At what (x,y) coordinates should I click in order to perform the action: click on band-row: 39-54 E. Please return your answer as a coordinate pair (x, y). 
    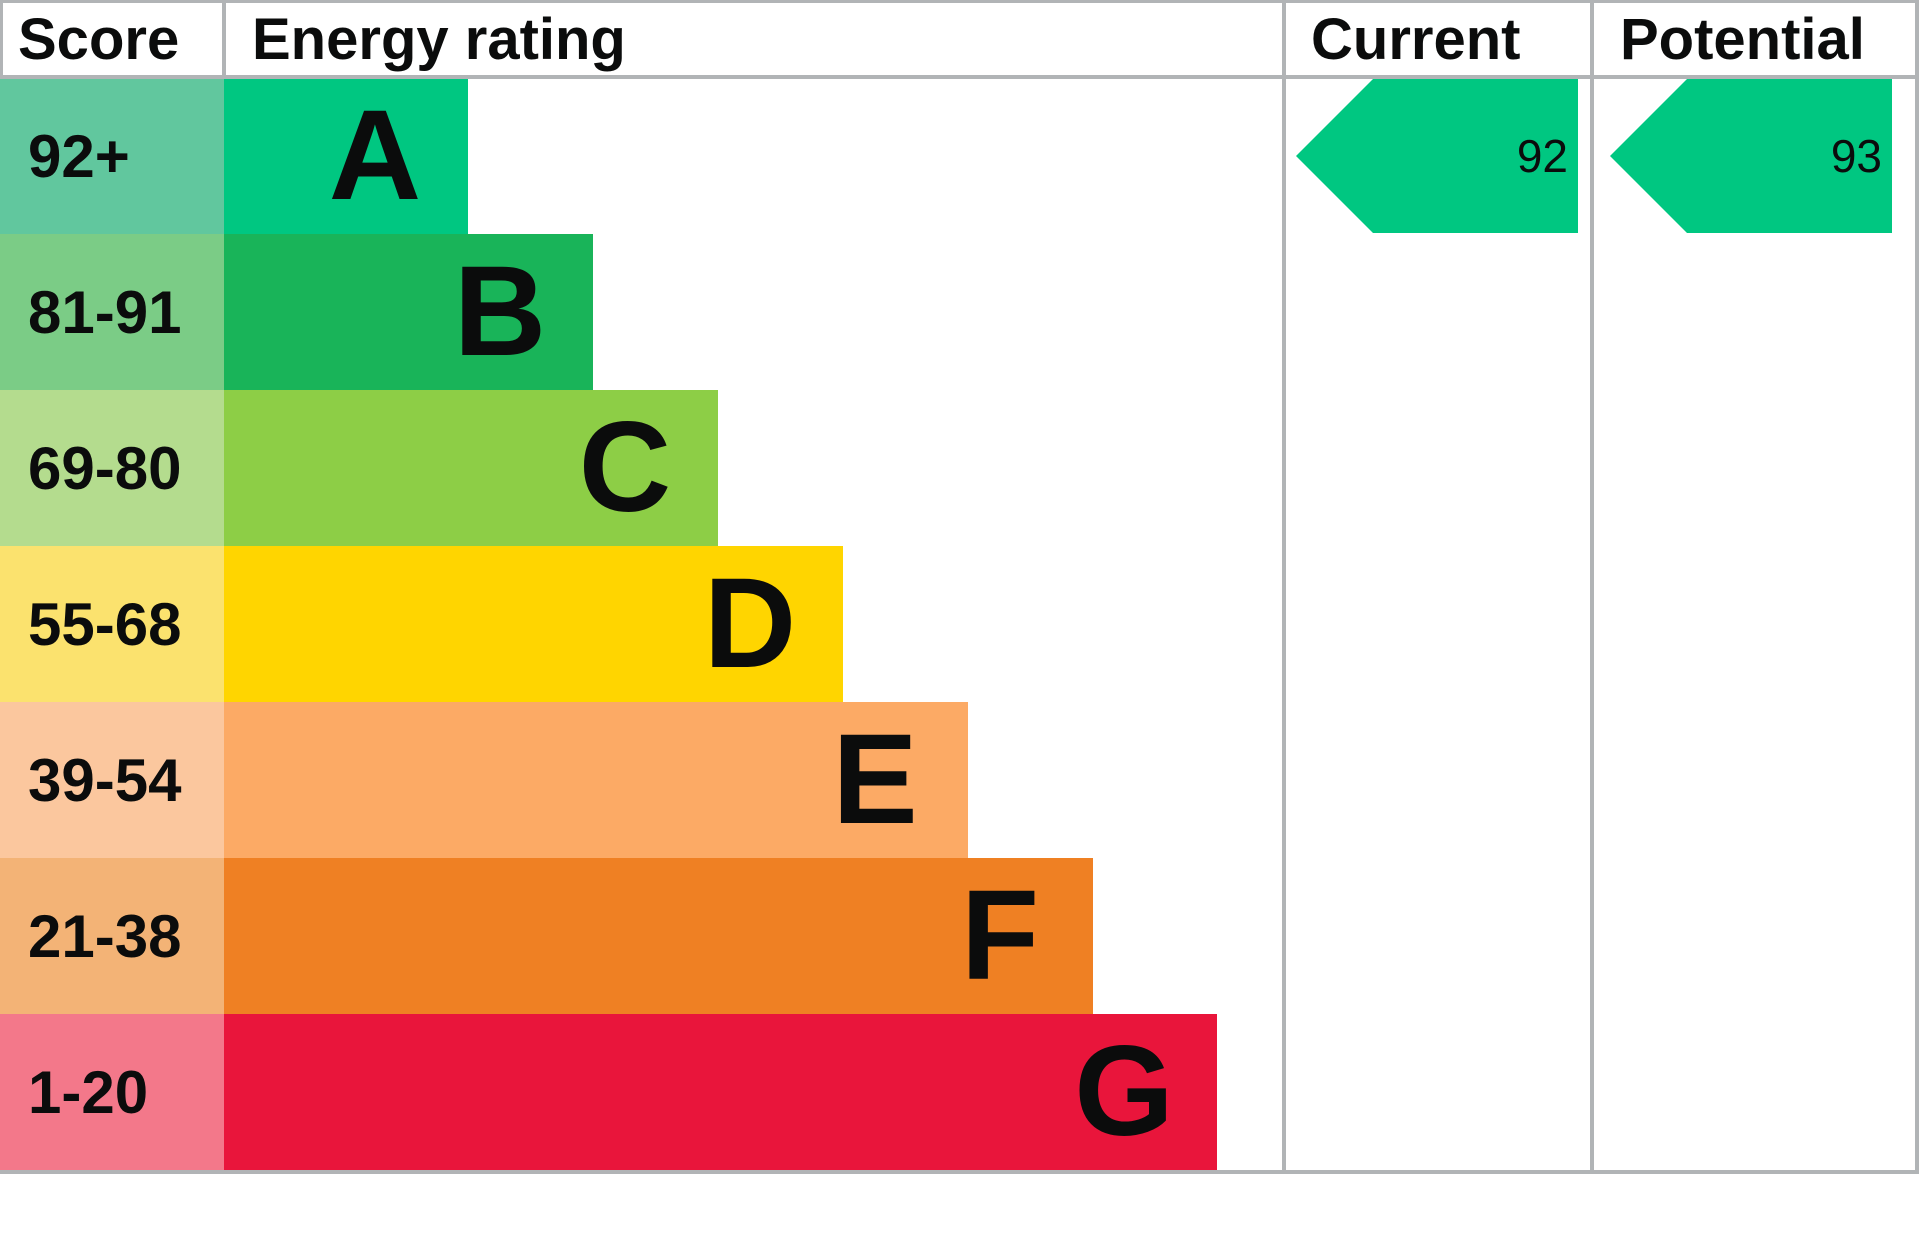
    Looking at the image, I should click on (641, 780).